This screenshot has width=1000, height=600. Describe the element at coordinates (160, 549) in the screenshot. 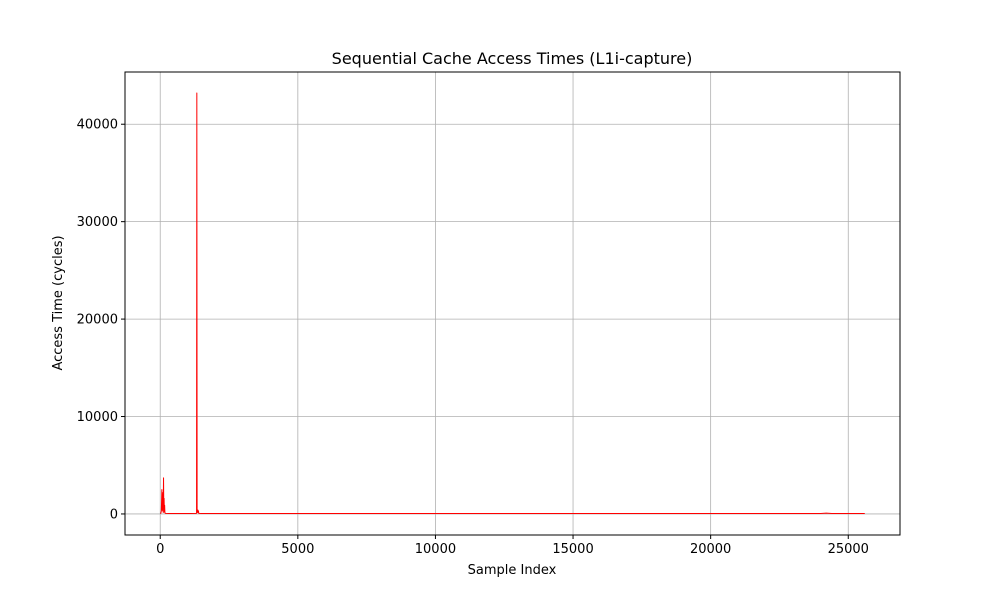

I see `x-tick-label: 0` at that location.